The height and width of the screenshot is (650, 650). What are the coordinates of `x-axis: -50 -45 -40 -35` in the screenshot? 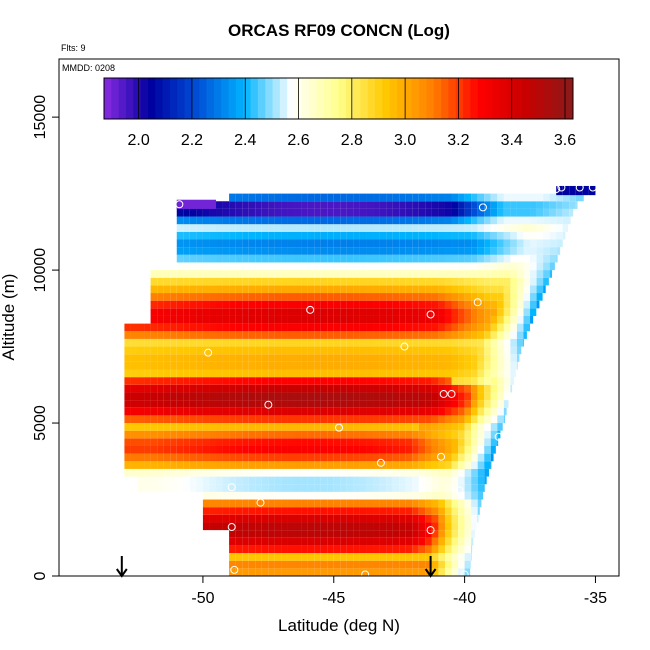 It's located at (399, 591).